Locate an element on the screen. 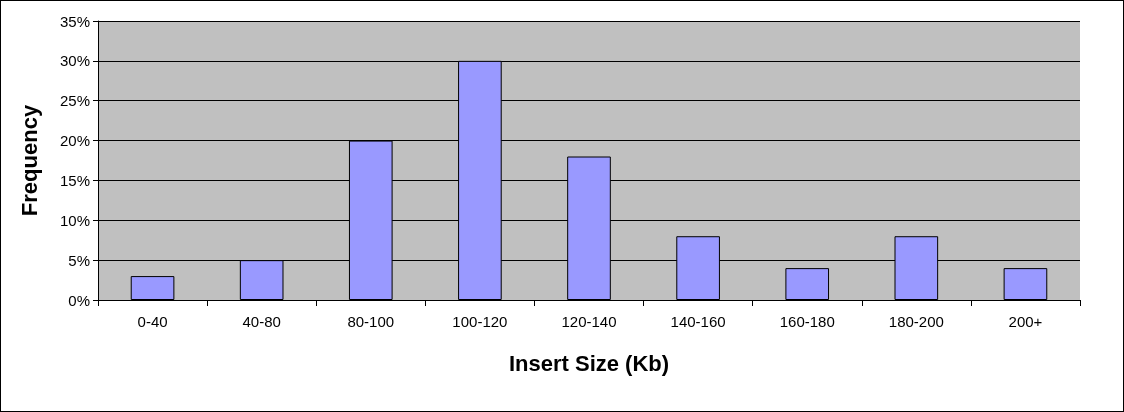 The height and width of the screenshot is (412, 1124). y-tick-label: 0% is located at coordinates (79, 300).